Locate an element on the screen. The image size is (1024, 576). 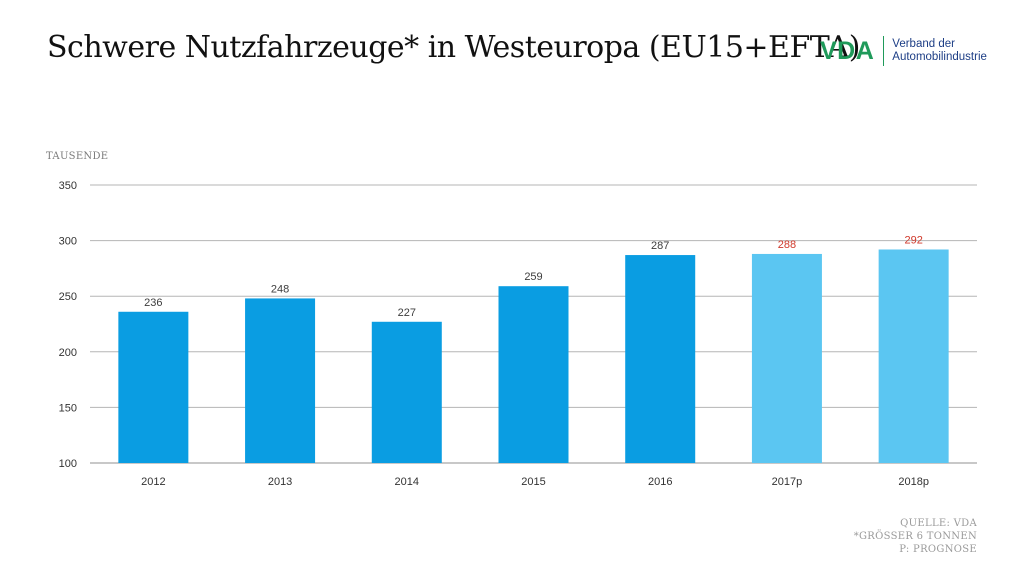
y-tick-label: 200 is located at coordinates (68, 353).